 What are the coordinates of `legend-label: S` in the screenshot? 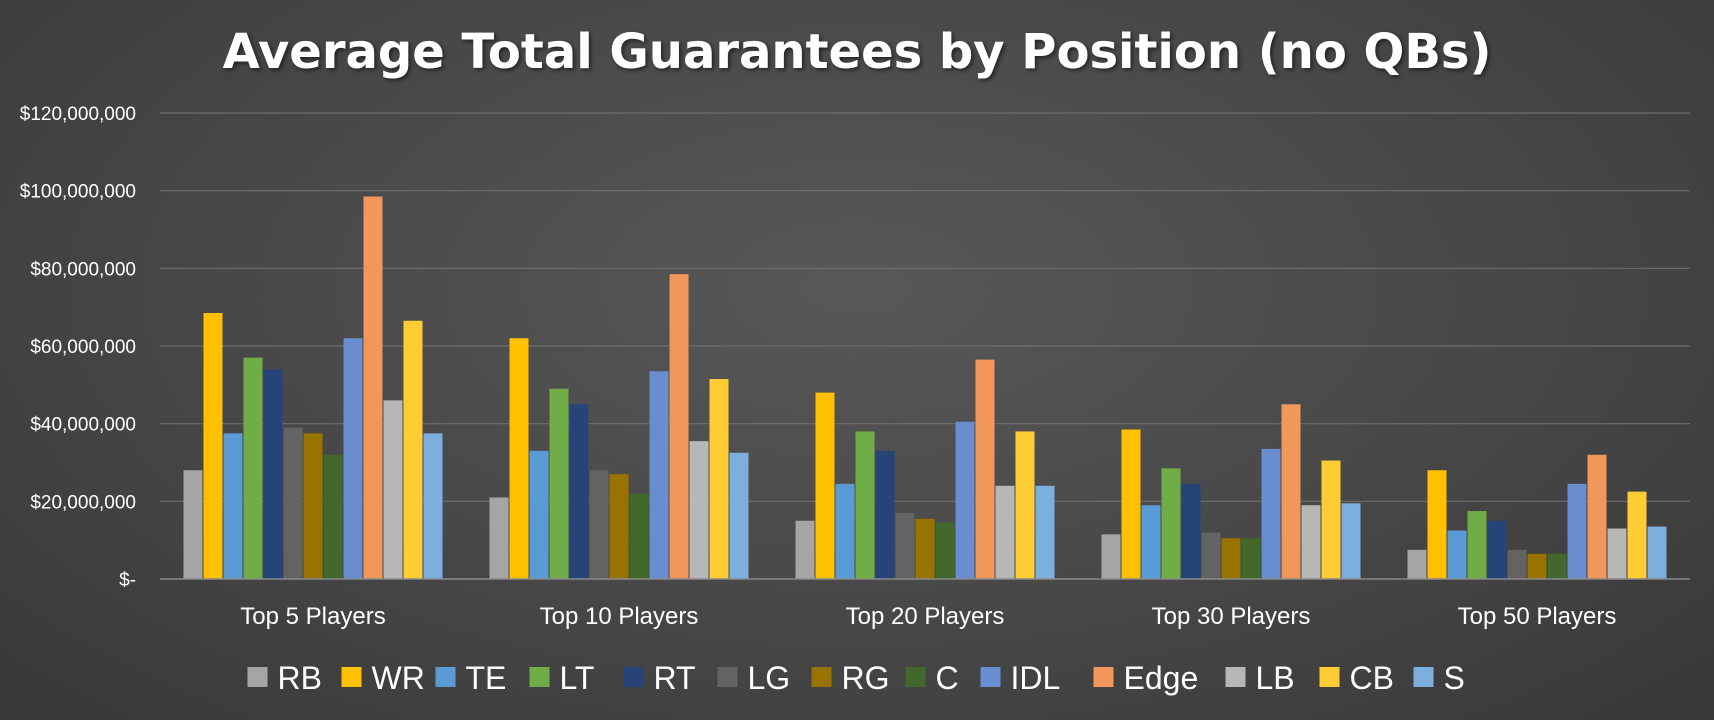 It's located at (1454, 678).